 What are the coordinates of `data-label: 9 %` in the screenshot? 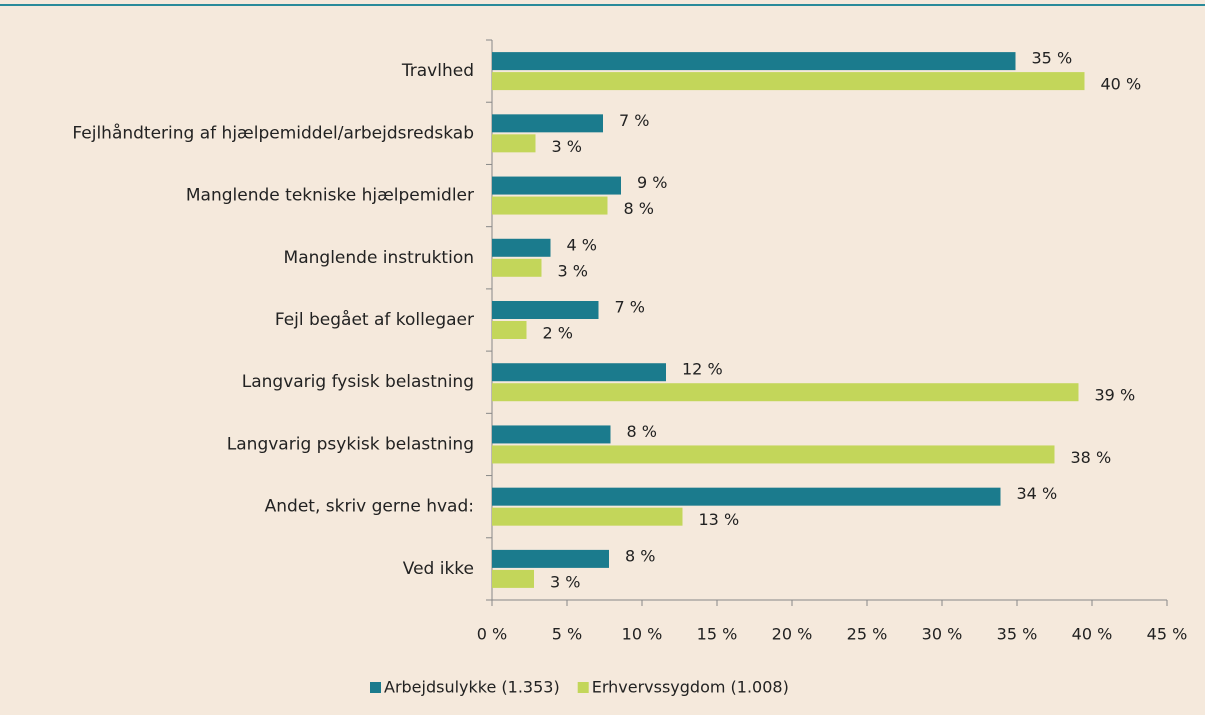 It's located at (652, 182).